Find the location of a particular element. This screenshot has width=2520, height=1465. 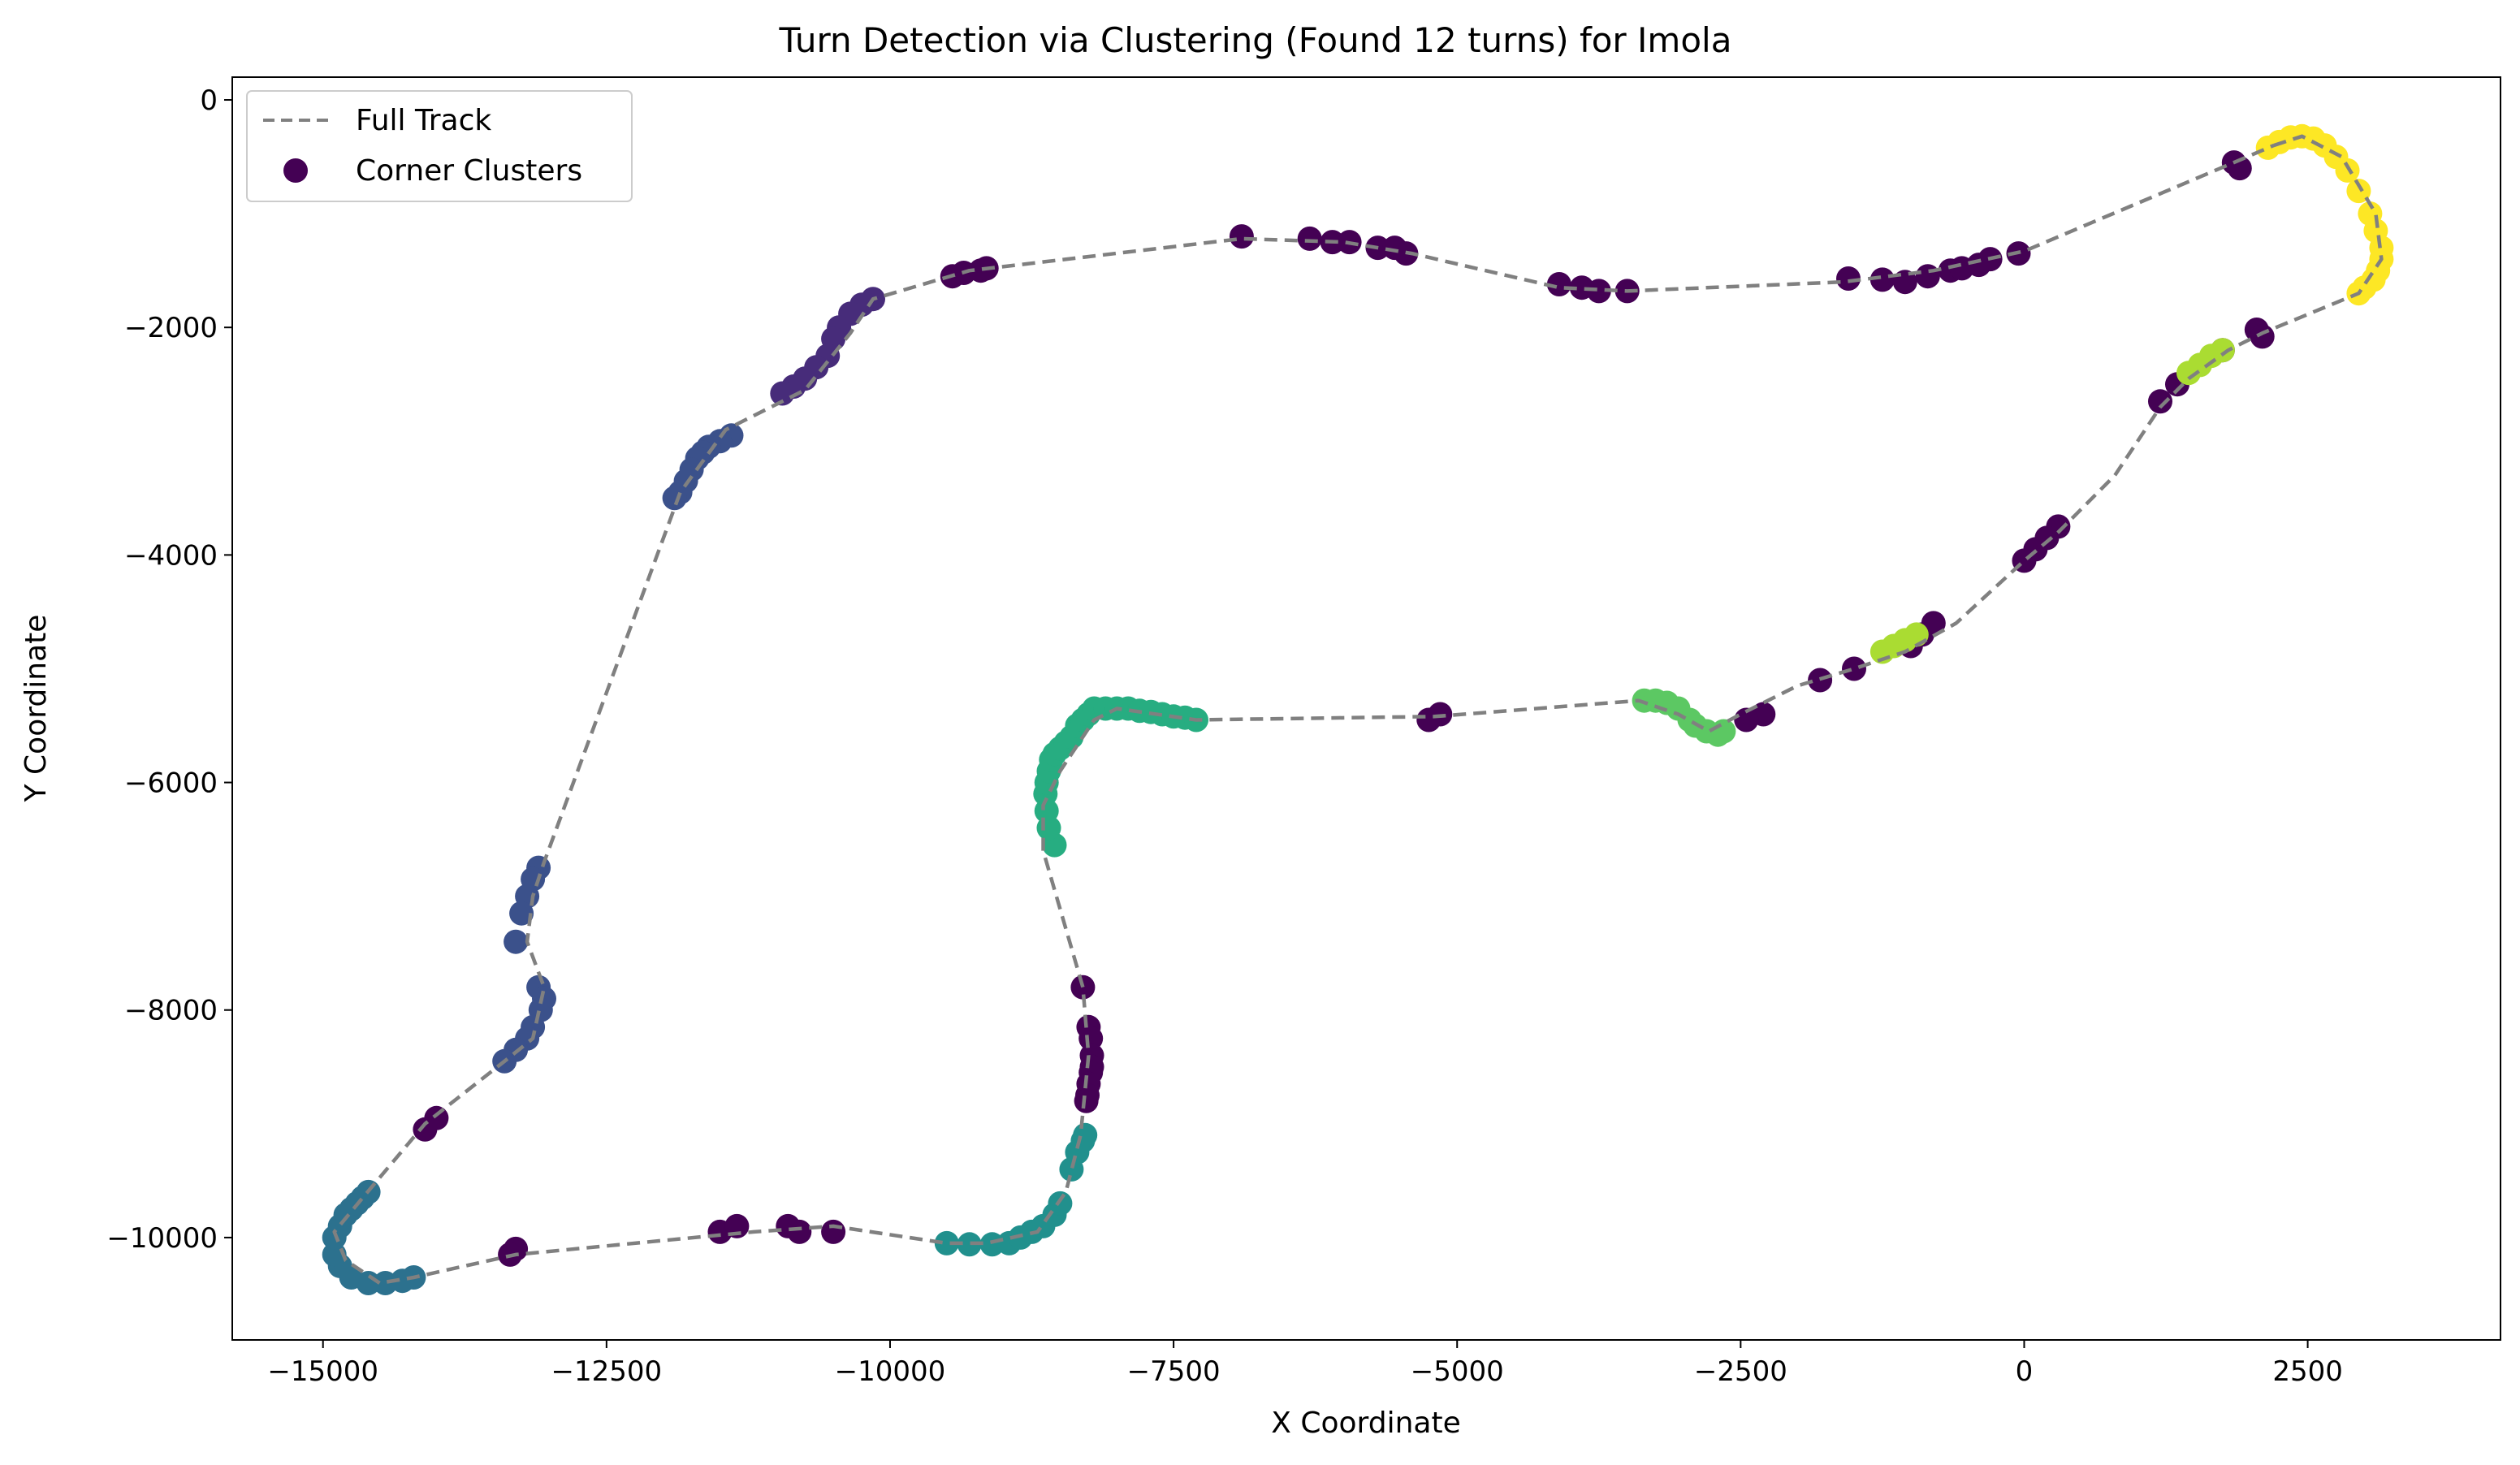

legend-corner-clusters-label: Corner Clusters is located at coordinates (469, 171).